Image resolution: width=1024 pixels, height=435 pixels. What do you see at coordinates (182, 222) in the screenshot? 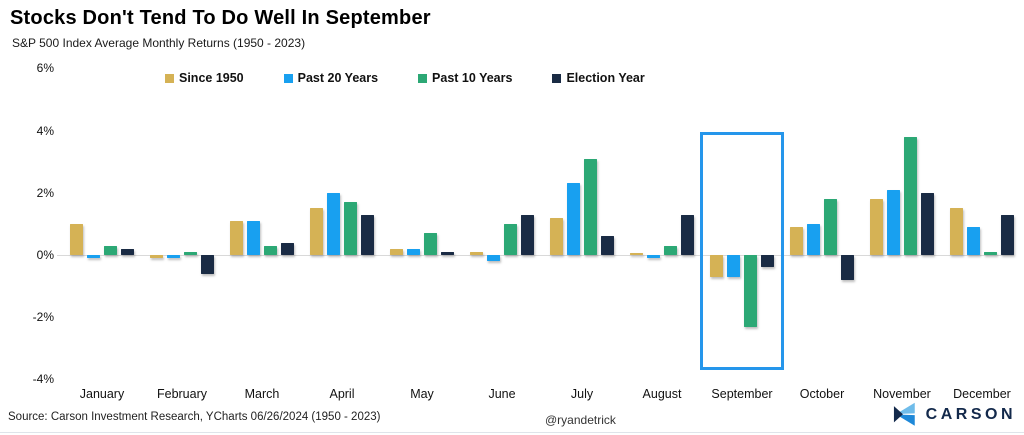
I see `bar-group-february` at bounding box center [182, 222].